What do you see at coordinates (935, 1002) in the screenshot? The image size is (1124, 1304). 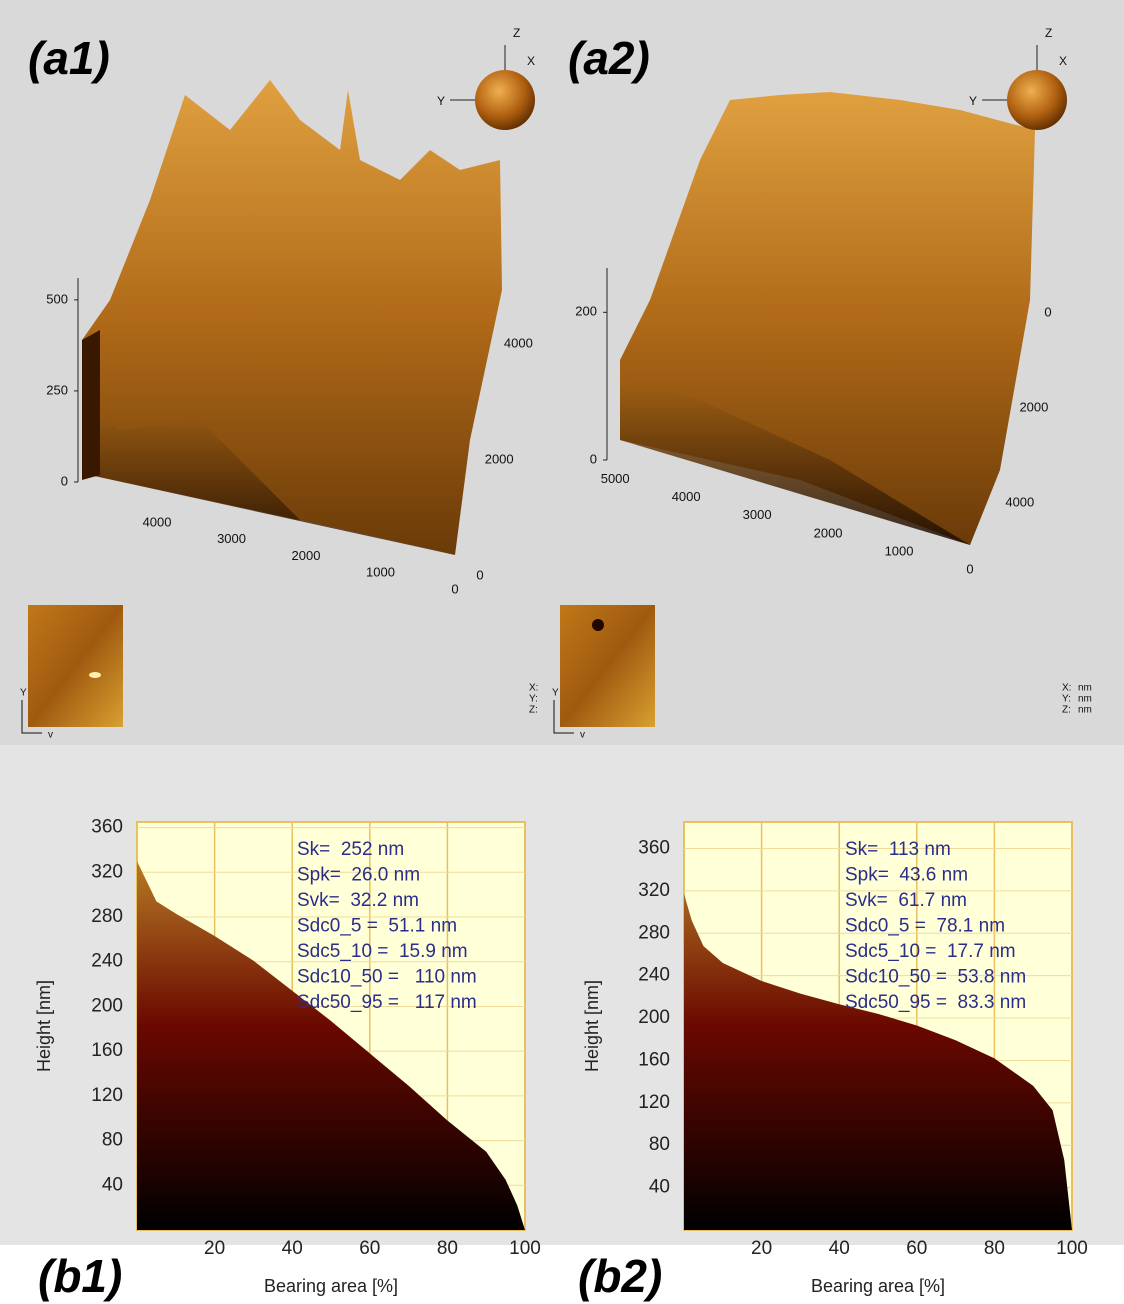 I see `annotation: Sdc50_95 = 83.3 nm` at bounding box center [935, 1002].